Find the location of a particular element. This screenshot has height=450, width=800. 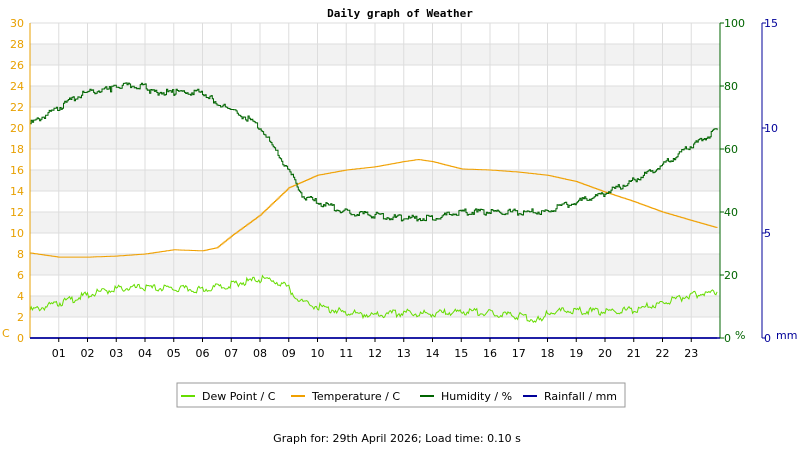

left-tick-label: 14 is located at coordinates (17, 191).